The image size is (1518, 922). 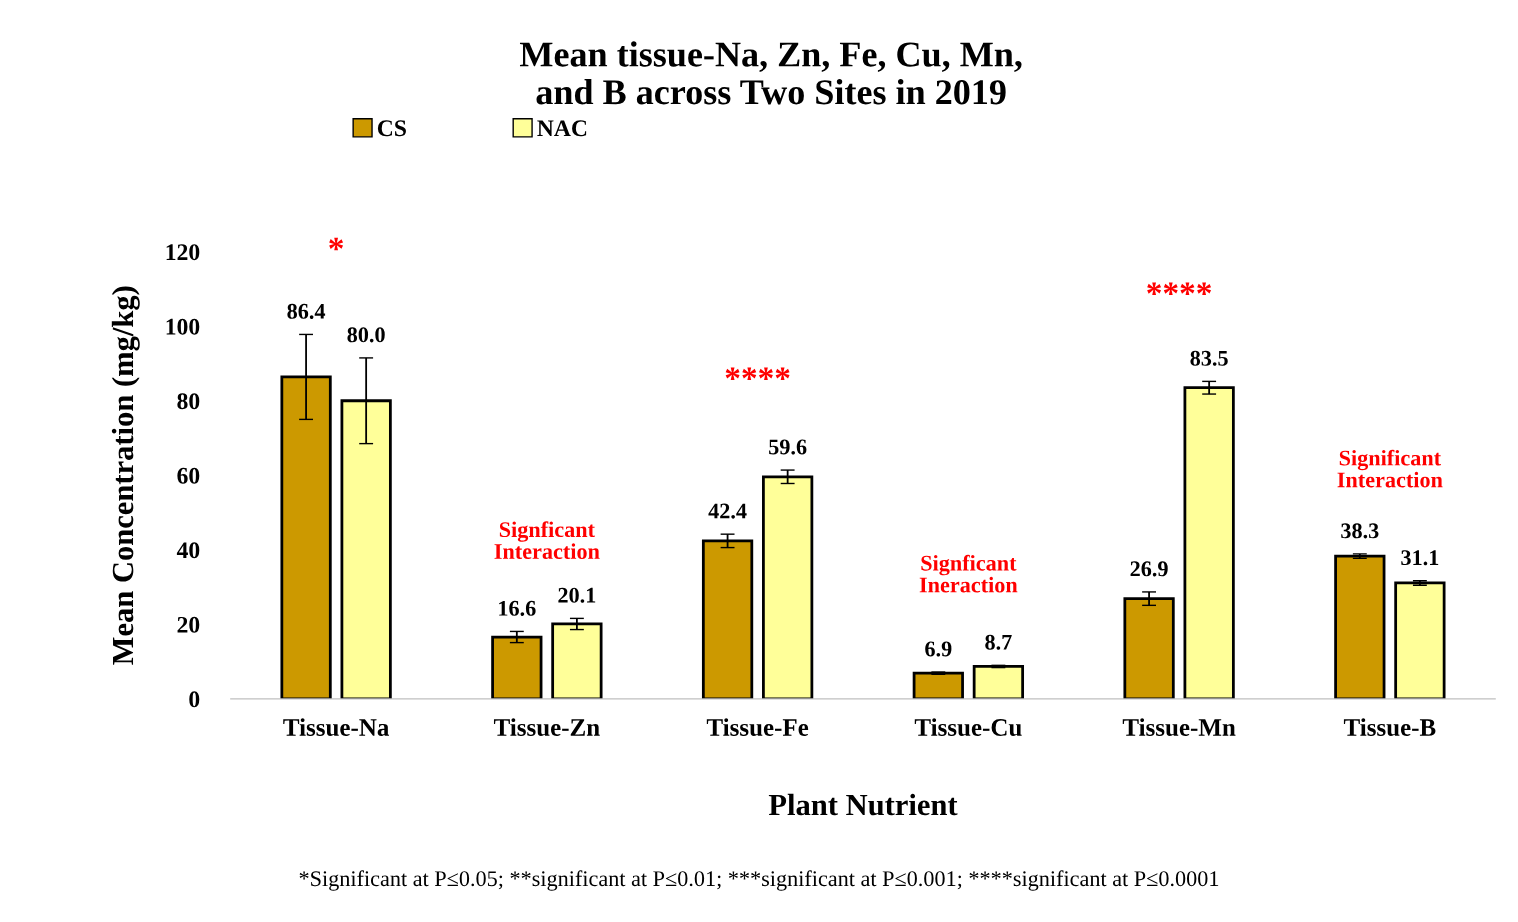 What do you see at coordinates (770, 73) in the screenshot?
I see `chart-title: Mean tissue-Na, Zn, Fe, Cu, Mn, and B across Two Sites in 2019` at bounding box center [770, 73].